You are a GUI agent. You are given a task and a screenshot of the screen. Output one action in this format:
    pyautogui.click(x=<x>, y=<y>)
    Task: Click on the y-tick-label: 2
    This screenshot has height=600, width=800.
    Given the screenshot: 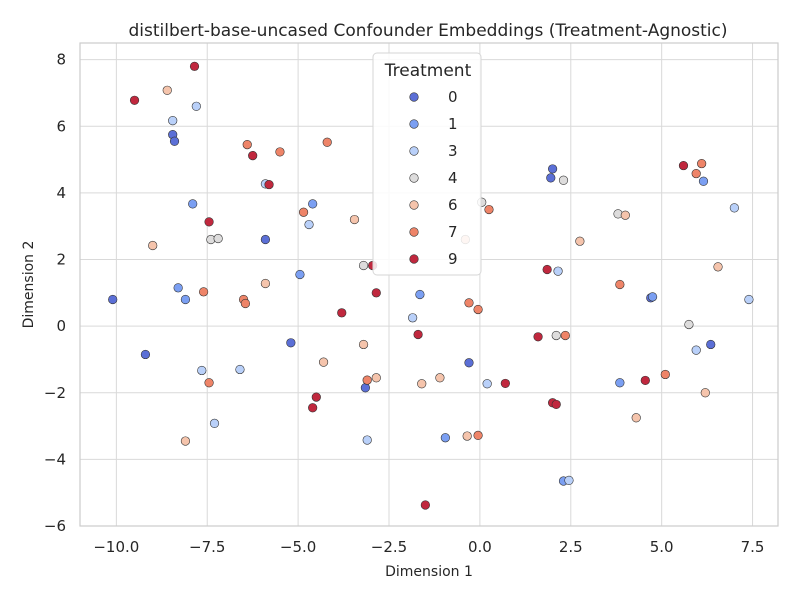 What is the action you would take?
    pyautogui.click(x=61, y=260)
    